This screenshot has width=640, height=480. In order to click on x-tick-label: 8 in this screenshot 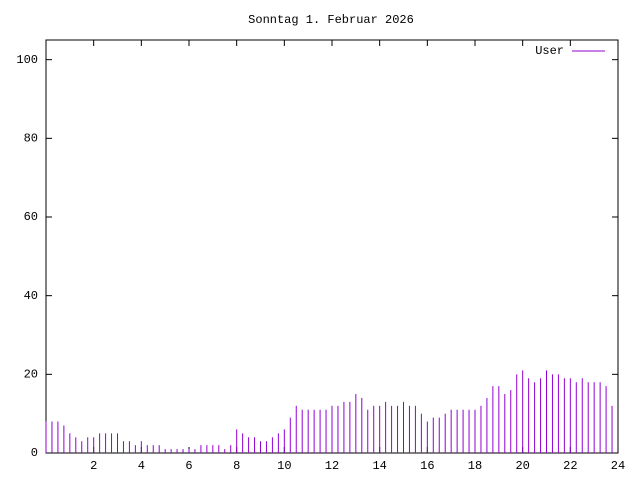, I will do `click(236, 466)`.